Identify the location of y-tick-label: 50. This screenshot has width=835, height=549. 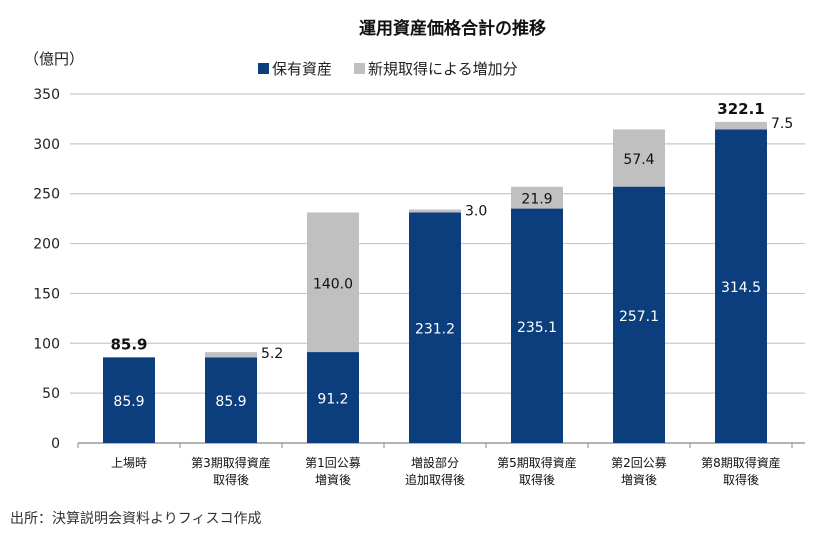
(51, 394).